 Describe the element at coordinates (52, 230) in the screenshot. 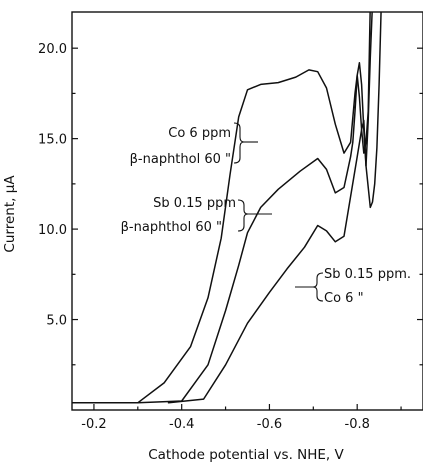

I see `y-tick-label: 10.0` at that location.